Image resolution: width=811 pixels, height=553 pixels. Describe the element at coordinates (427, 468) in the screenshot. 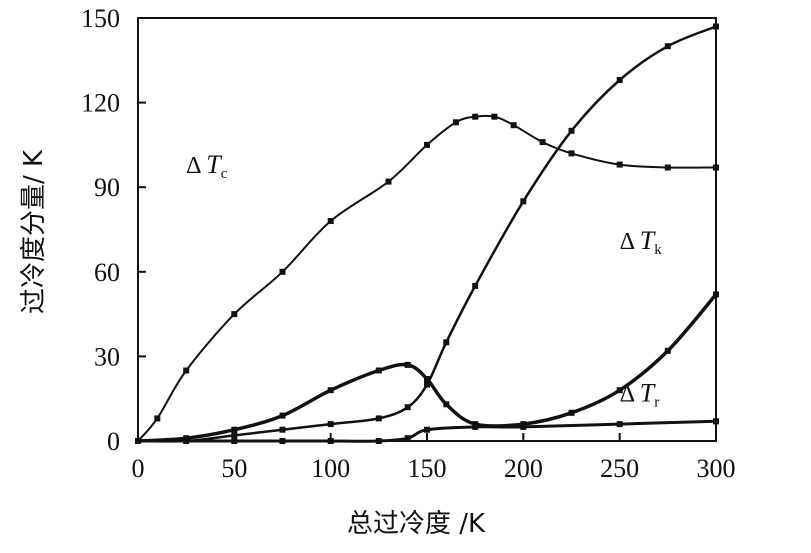

I see `x-tick-label: 150` at that location.